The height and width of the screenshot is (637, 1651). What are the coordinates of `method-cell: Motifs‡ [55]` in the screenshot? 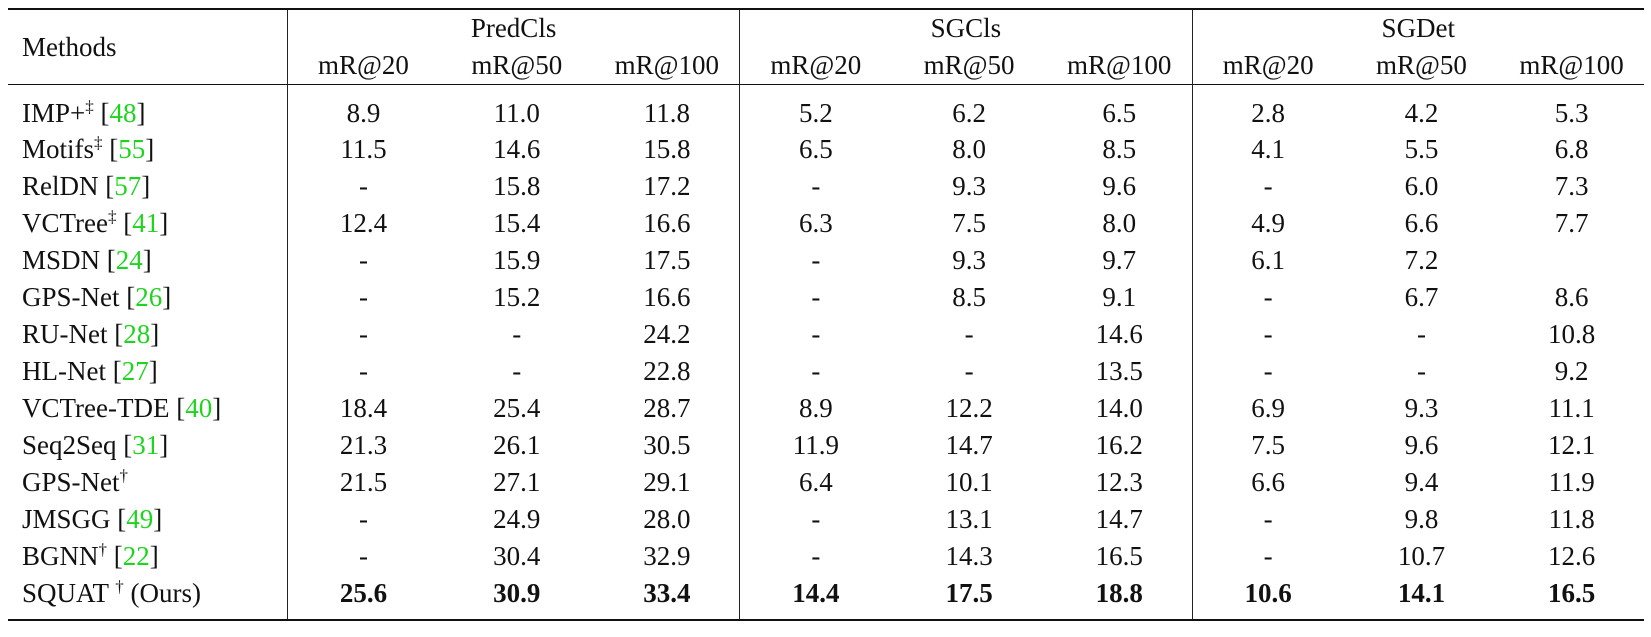 It's located at (88, 148).